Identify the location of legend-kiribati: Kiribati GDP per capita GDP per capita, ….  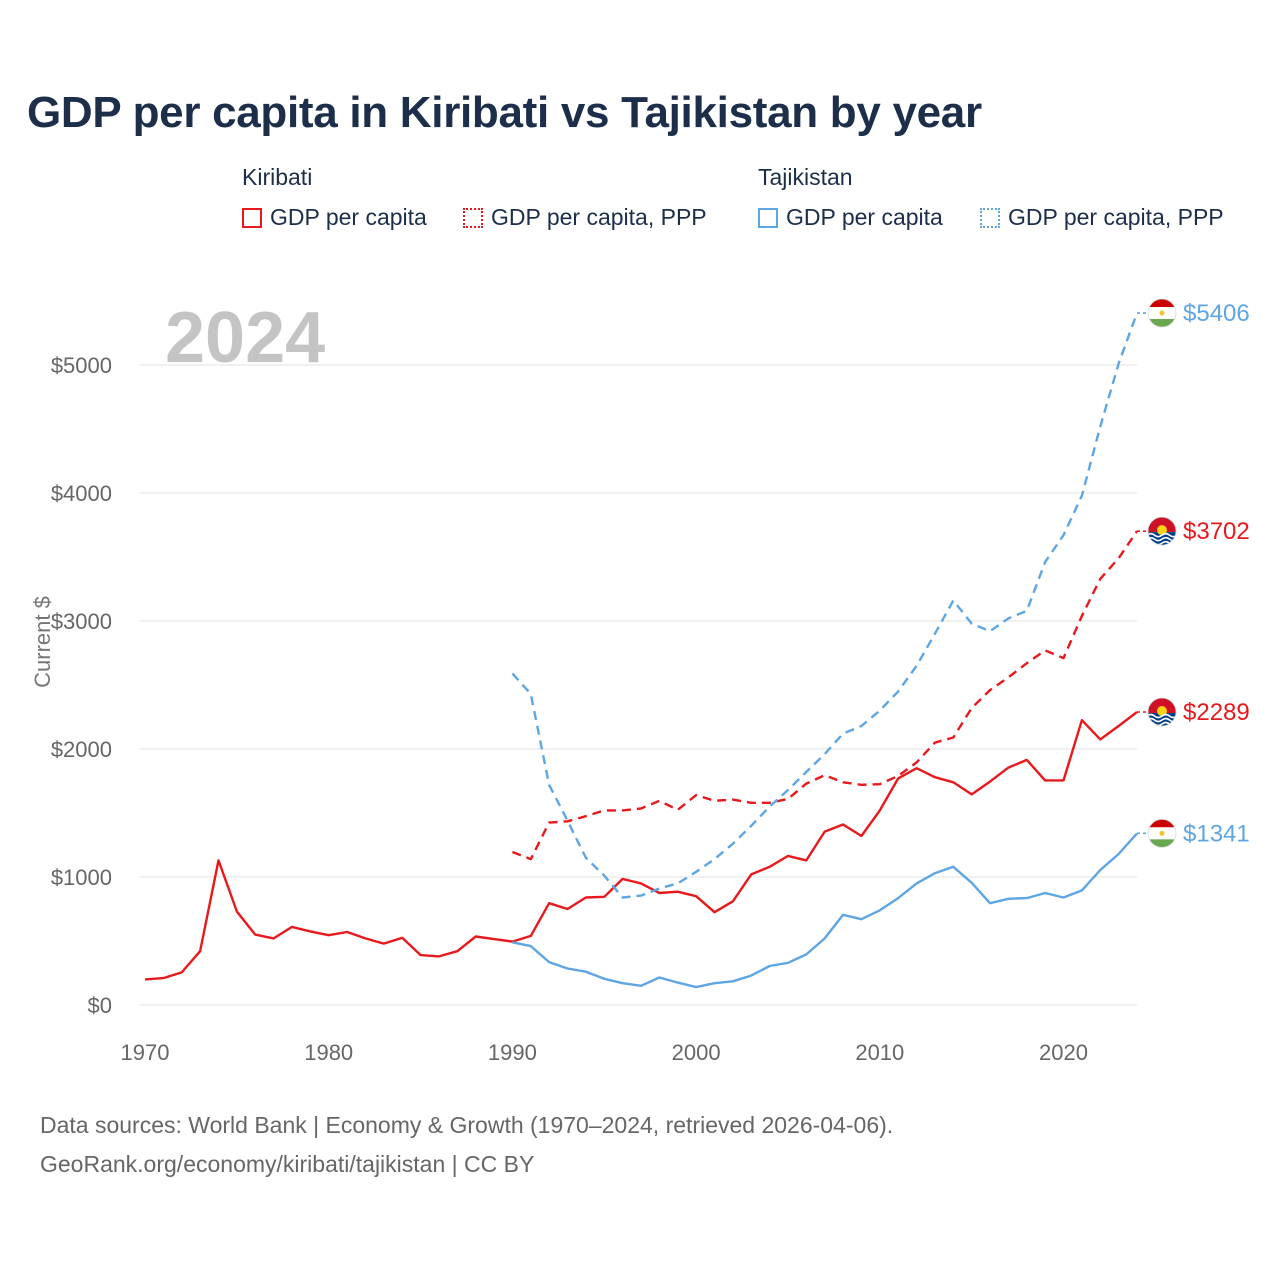
(492, 204).